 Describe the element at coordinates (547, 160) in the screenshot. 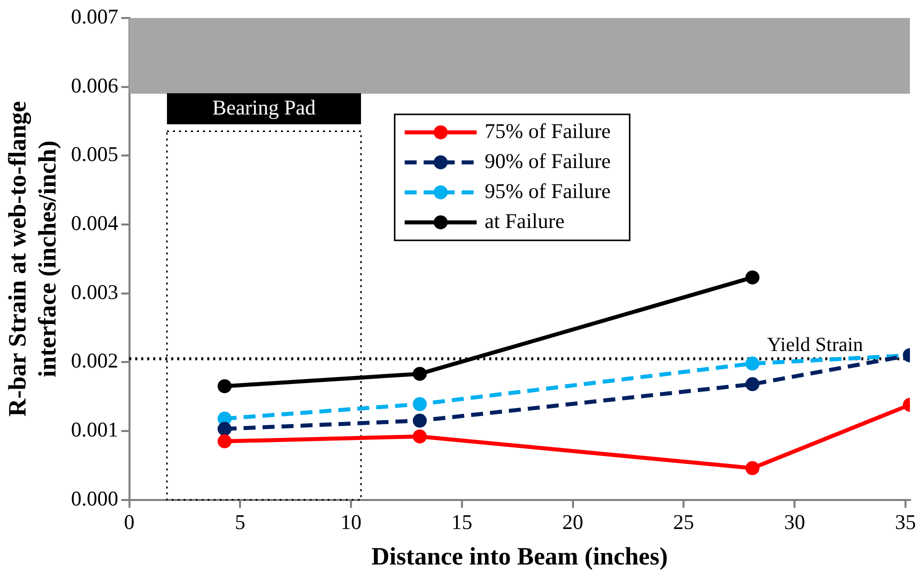

I see `legend-label: 90% of Failure` at that location.